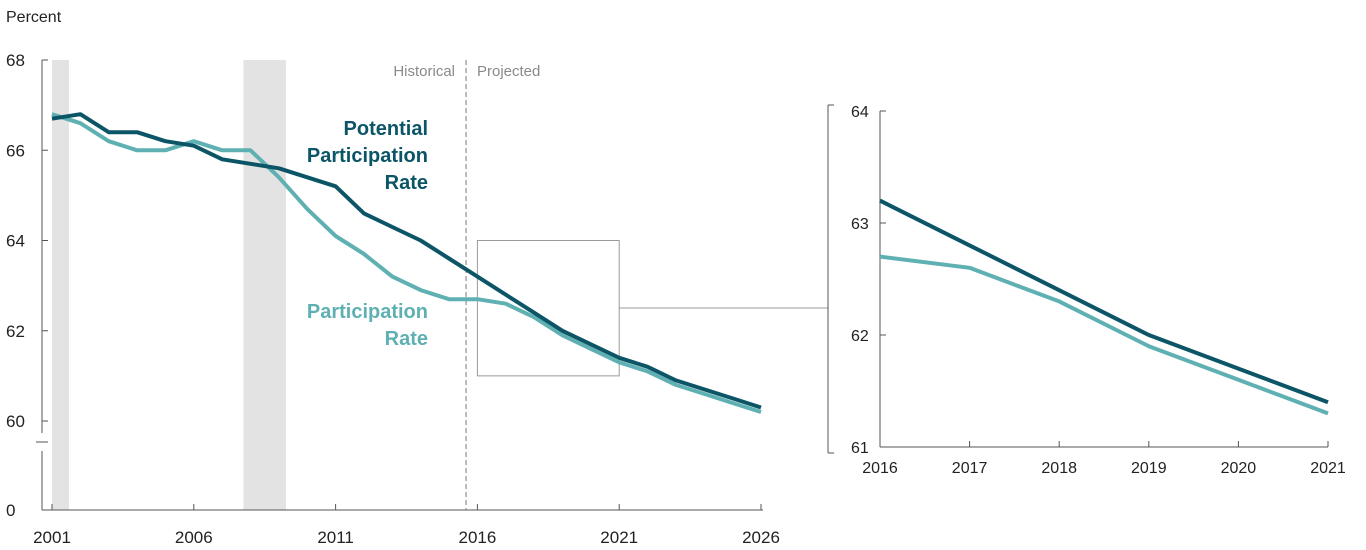 The image size is (1366, 550). Describe the element at coordinates (15, 331) in the screenshot. I see `y-tick-label-62: 62` at that location.